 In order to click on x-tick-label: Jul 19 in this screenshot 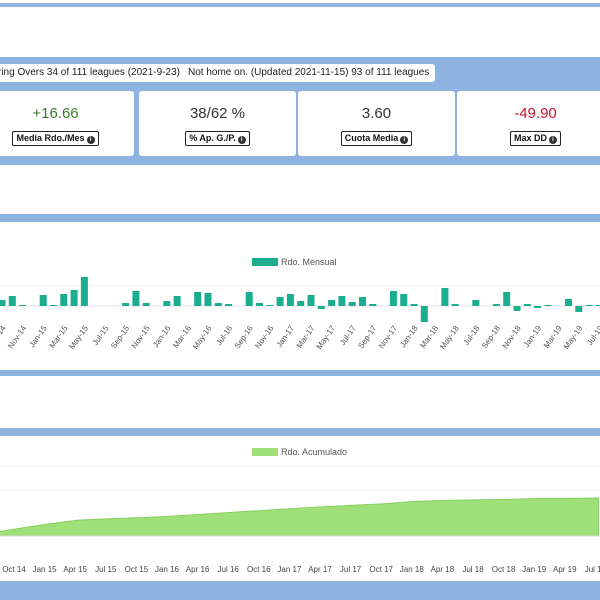, I will do `click(592, 569)`.